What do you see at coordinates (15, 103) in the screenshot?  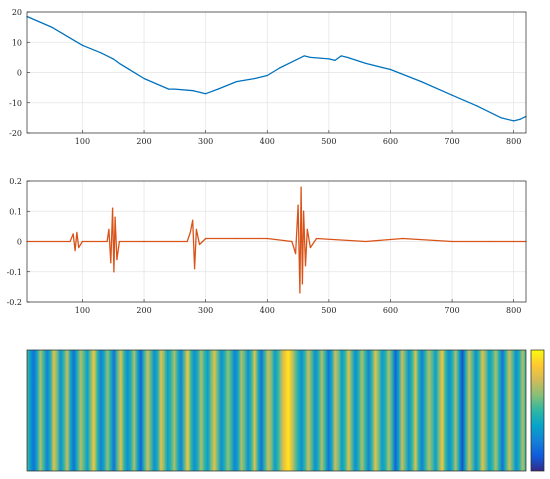 I see `top-chart-y-tick-label: -10` at bounding box center [15, 103].